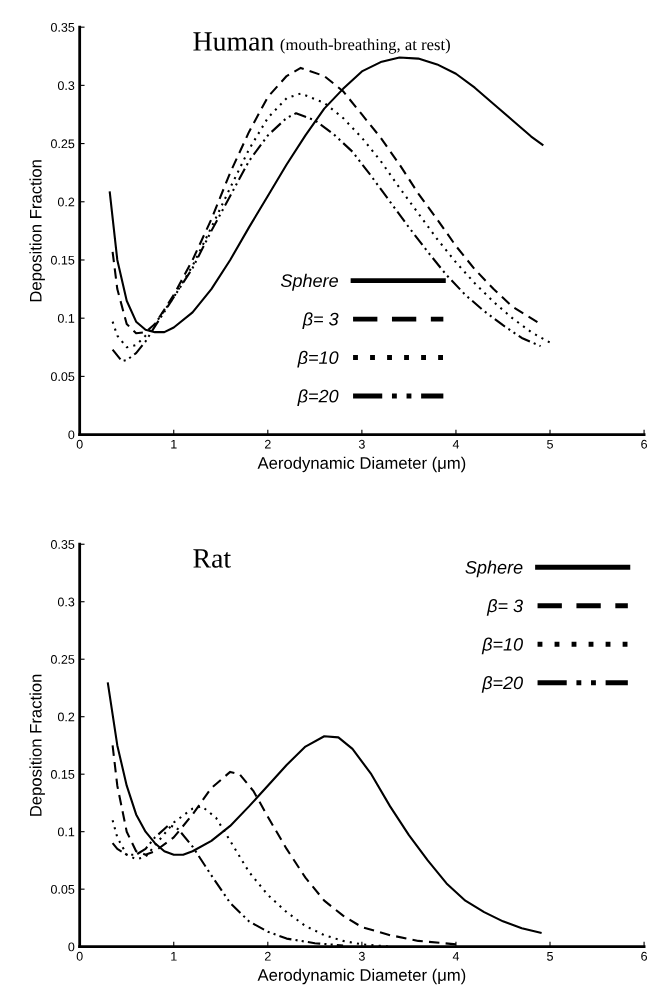 This screenshot has width=664, height=1006. Describe the element at coordinates (365, 46) in the screenshot. I see `text: (mouth-breathing, at rest)` at that location.